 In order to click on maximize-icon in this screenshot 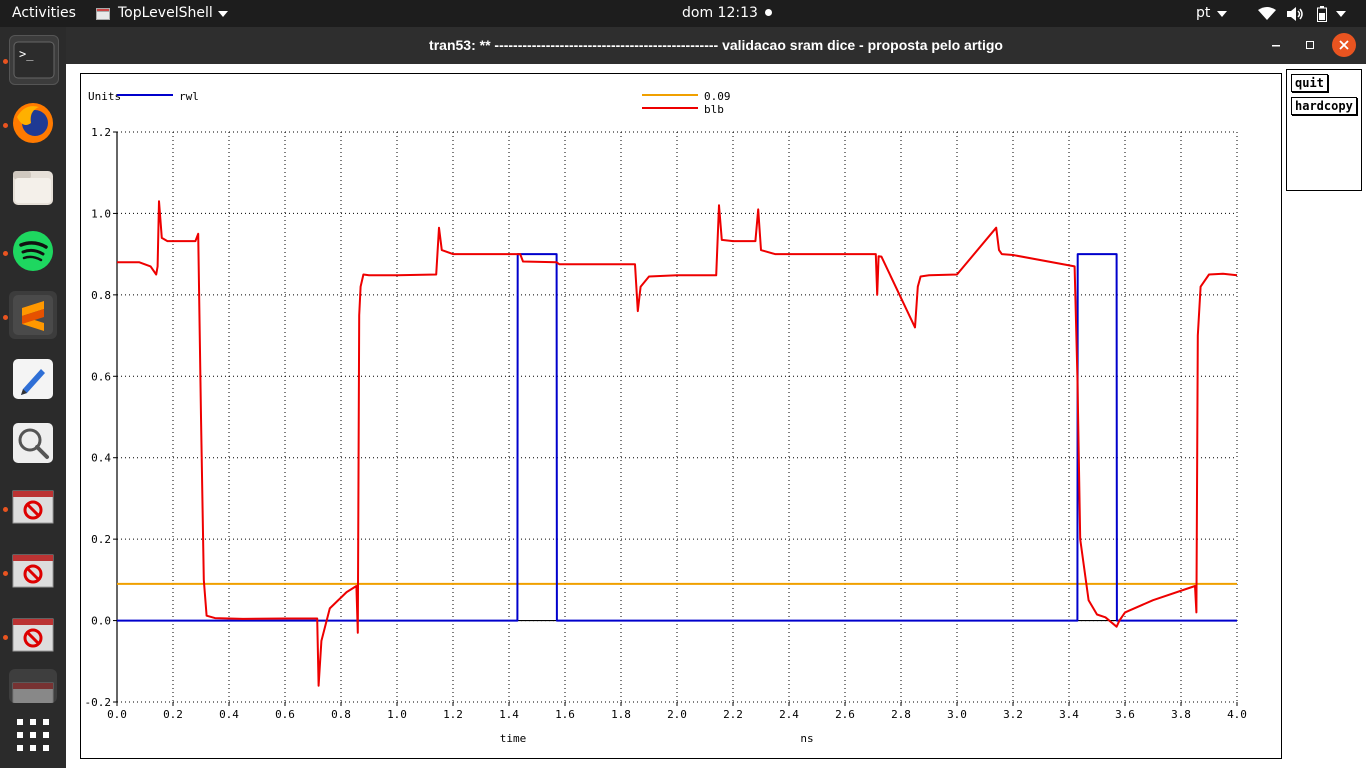, I will do `click(1310, 44)`.